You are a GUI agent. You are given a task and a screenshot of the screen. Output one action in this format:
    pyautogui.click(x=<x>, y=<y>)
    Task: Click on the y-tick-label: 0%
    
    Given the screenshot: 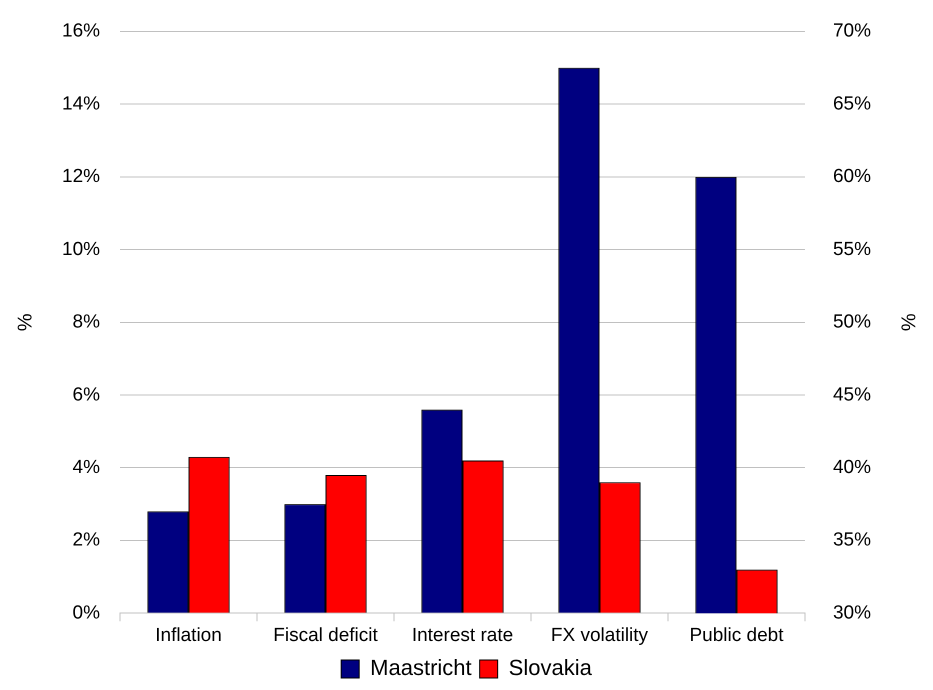 What is the action you would take?
    pyautogui.click(x=86, y=613)
    